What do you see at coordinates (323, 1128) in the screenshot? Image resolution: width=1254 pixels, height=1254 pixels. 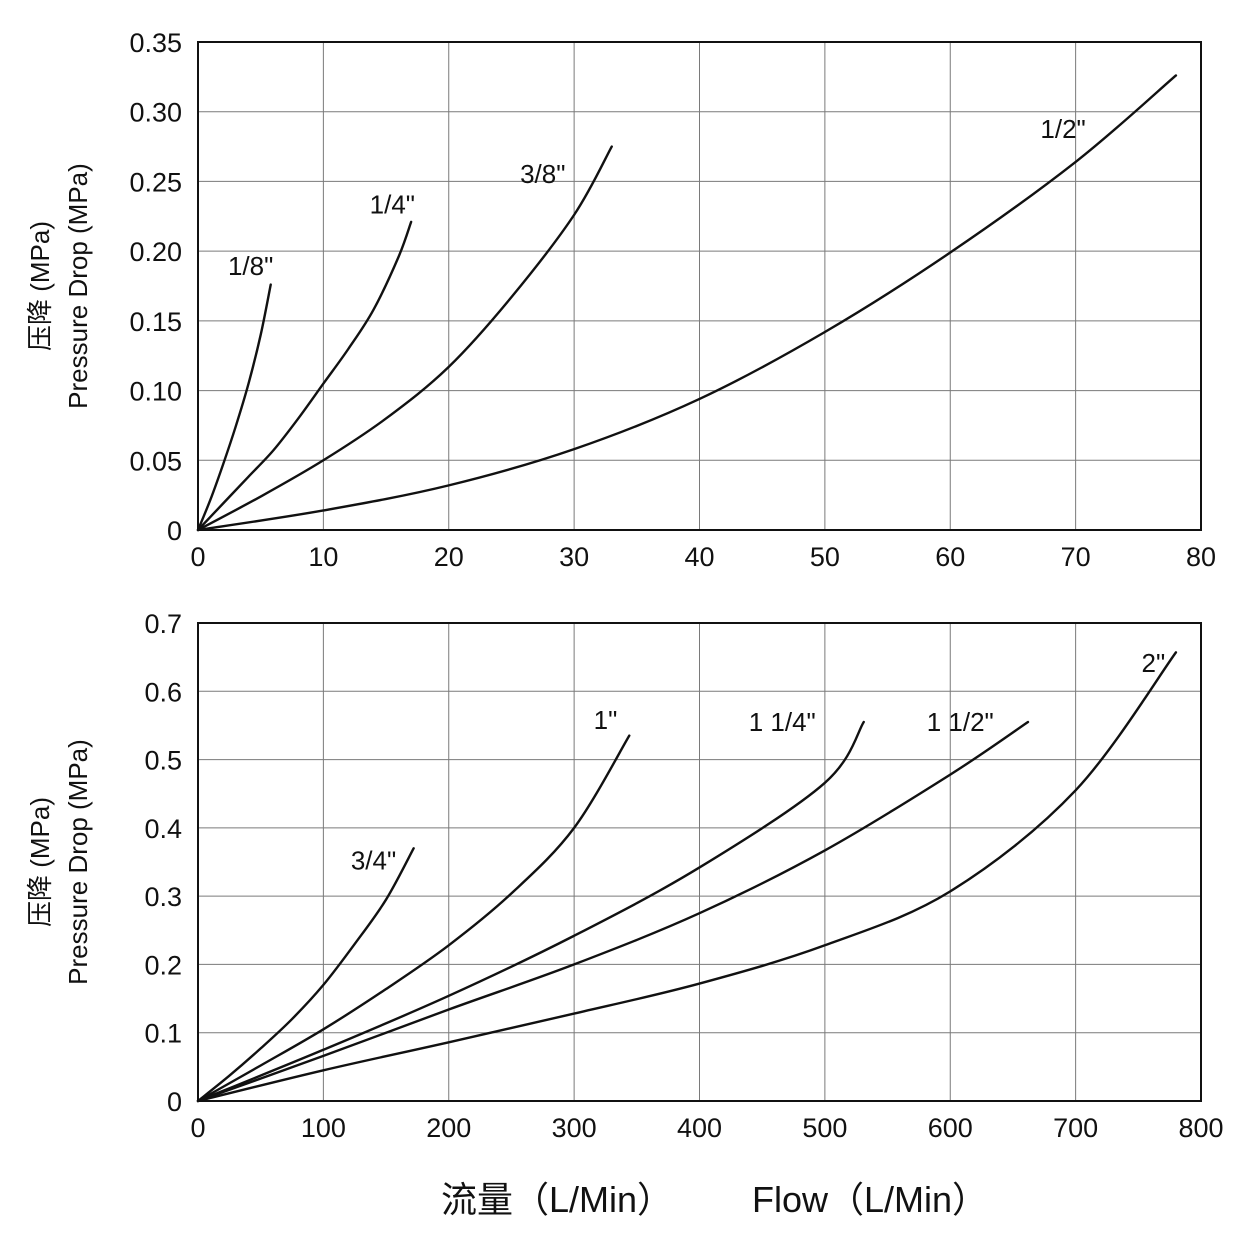 I see `x-tick-label: 100` at bounding box center [323, 1128].